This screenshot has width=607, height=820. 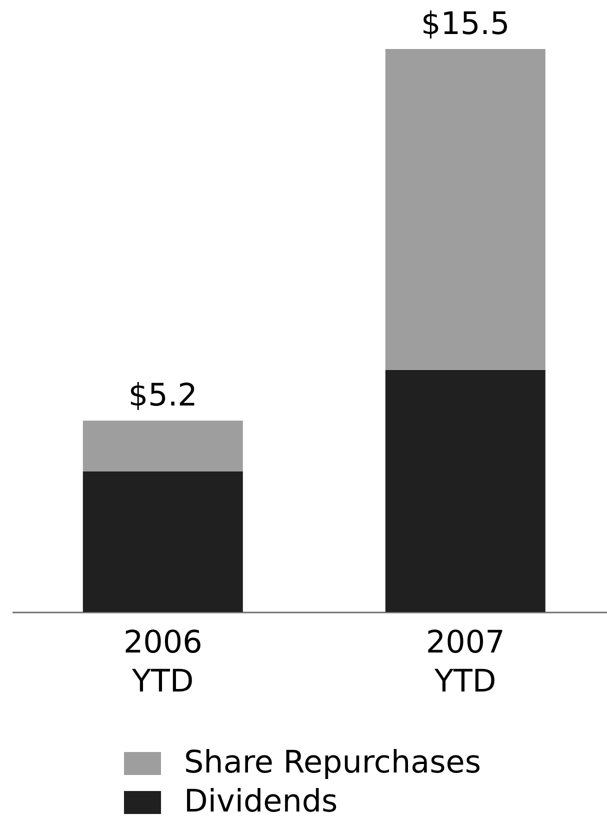 What do you see at coordinates (332, 762) in the screenshot?
I see `legend-label: Share Repurchases` at bounding box center [332, 762].